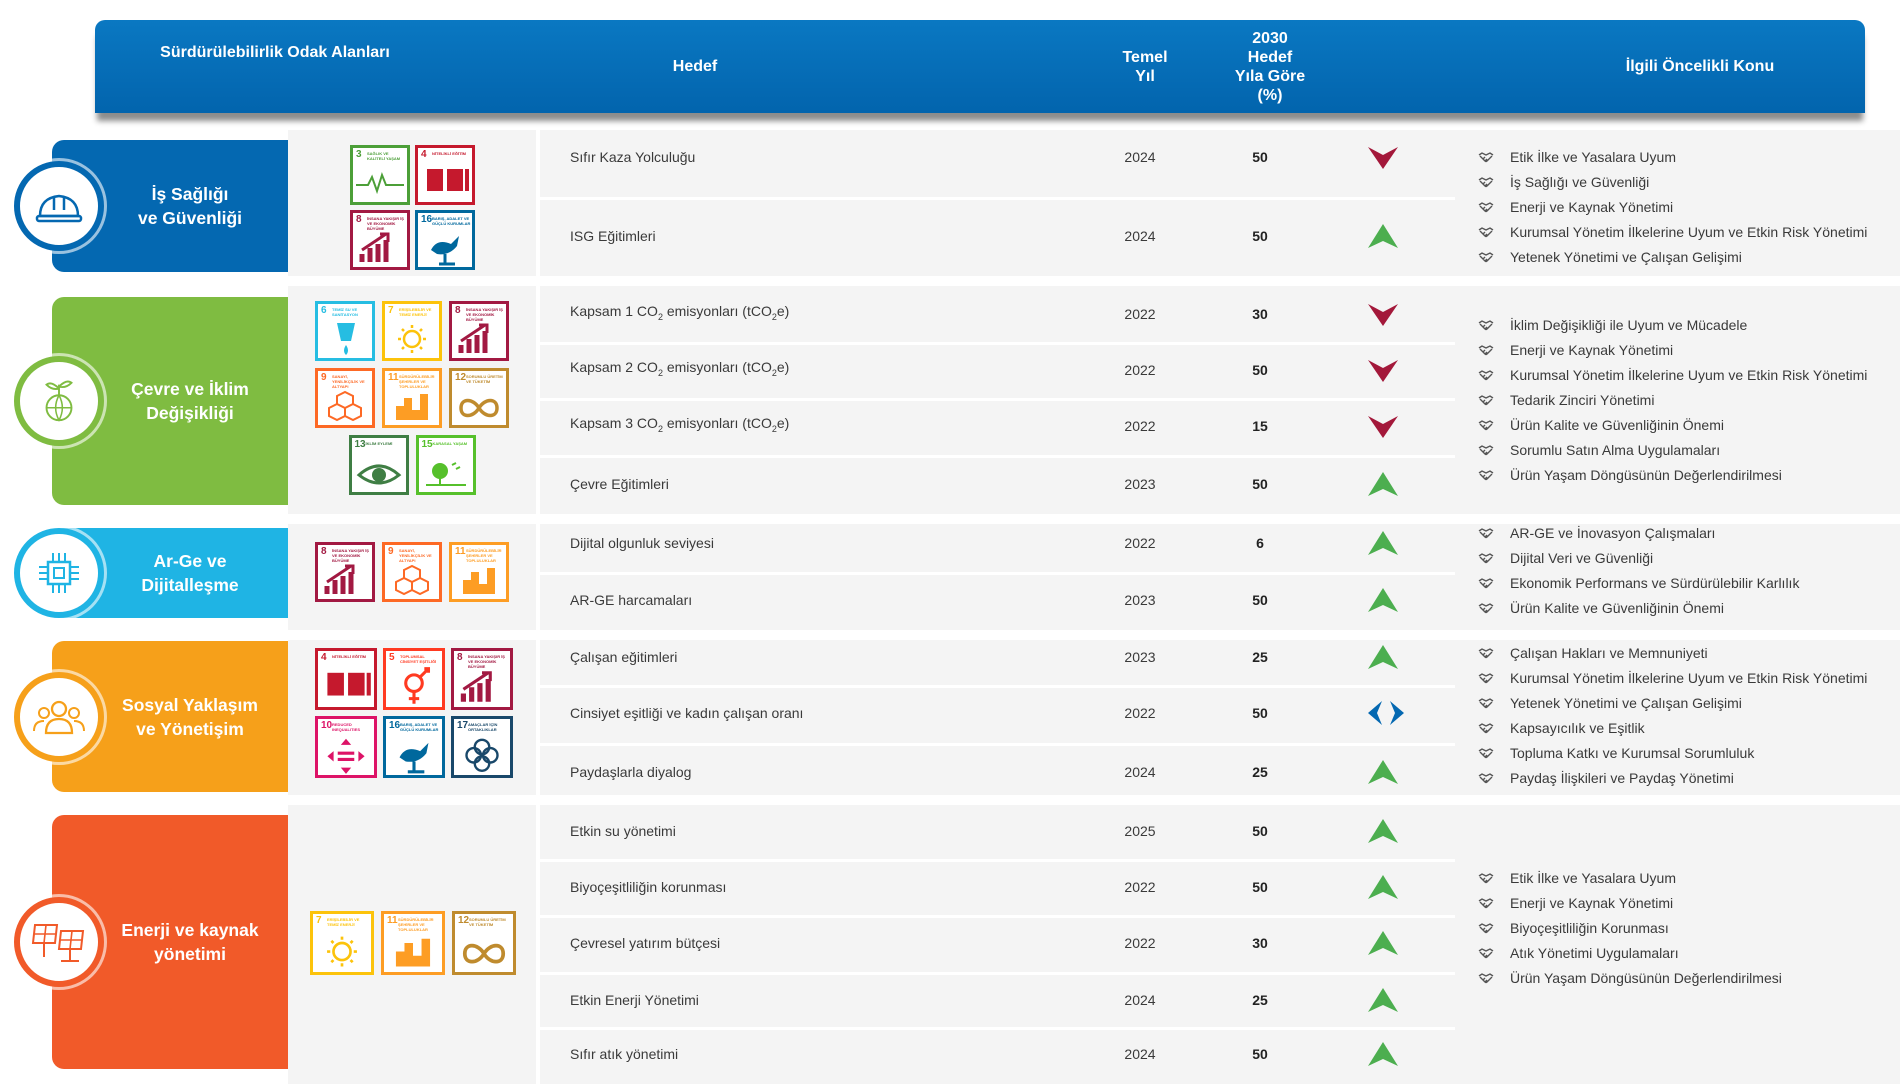 The image size is (1900, 1084). Describe the element at coordinates (1140, 600) in the screenshot. I see `base-year: 2023` at that location.